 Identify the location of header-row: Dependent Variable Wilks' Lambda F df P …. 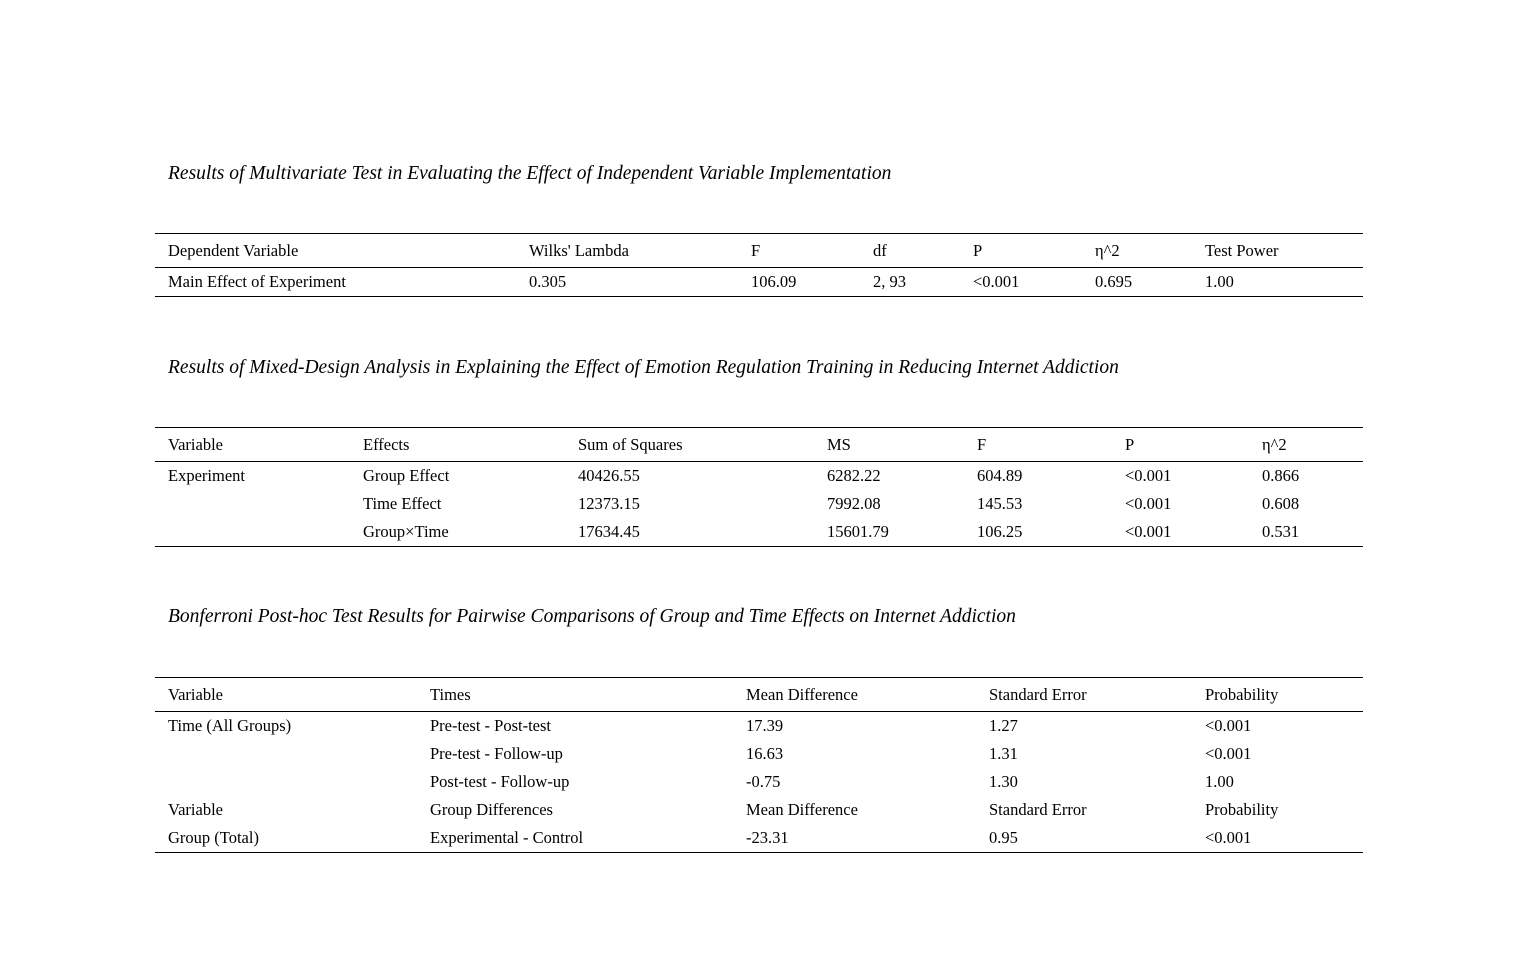
(759, 250).